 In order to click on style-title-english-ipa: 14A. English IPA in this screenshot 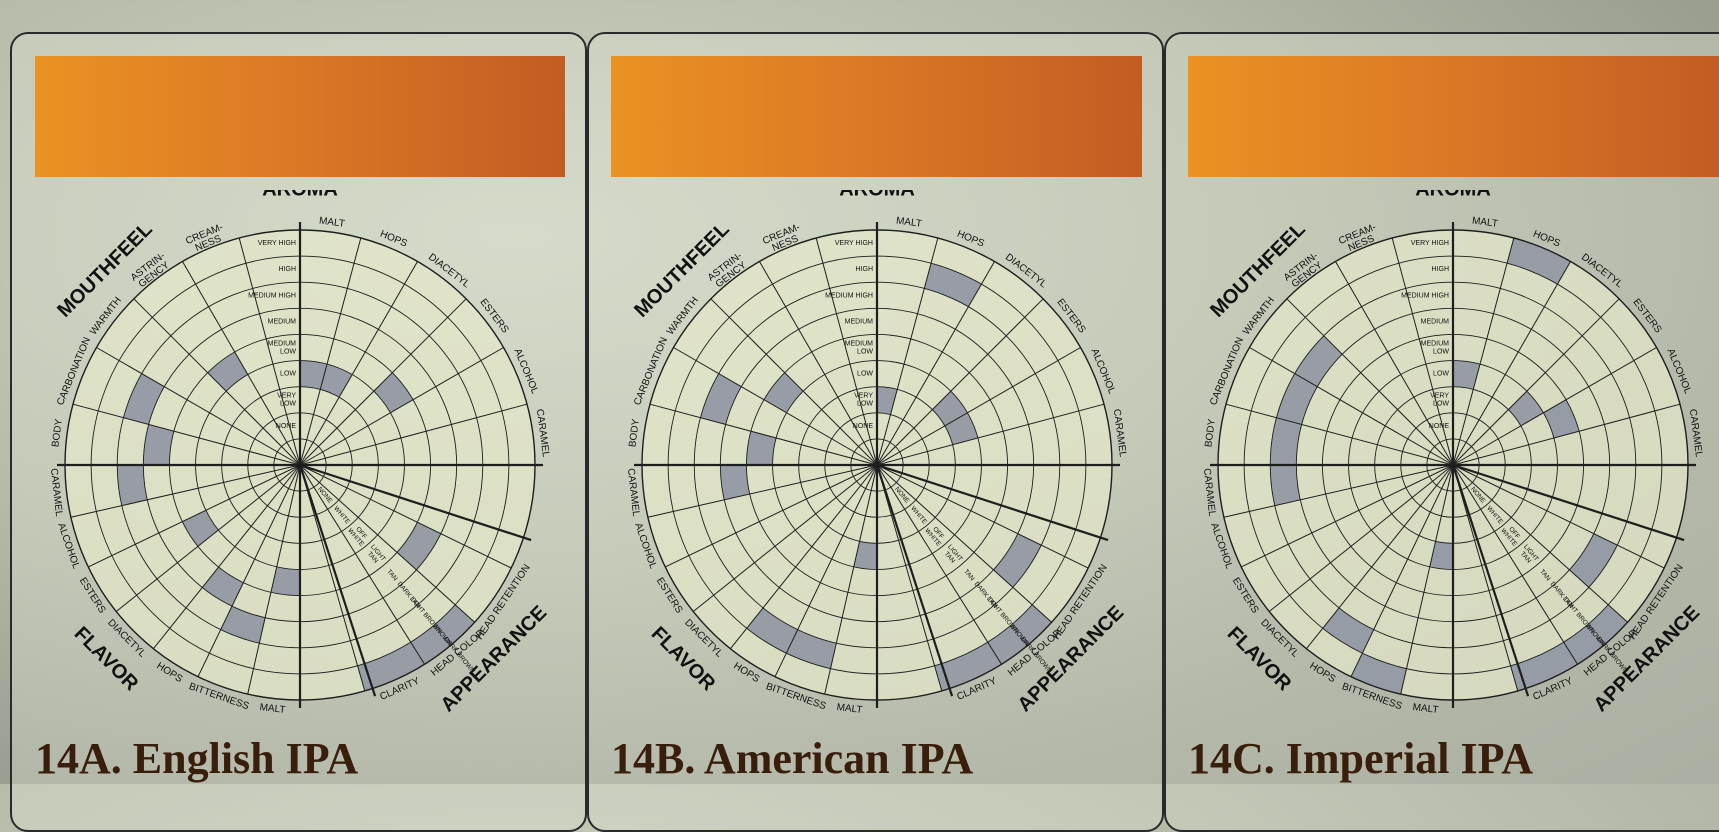, I will do `click(196, 759)`.